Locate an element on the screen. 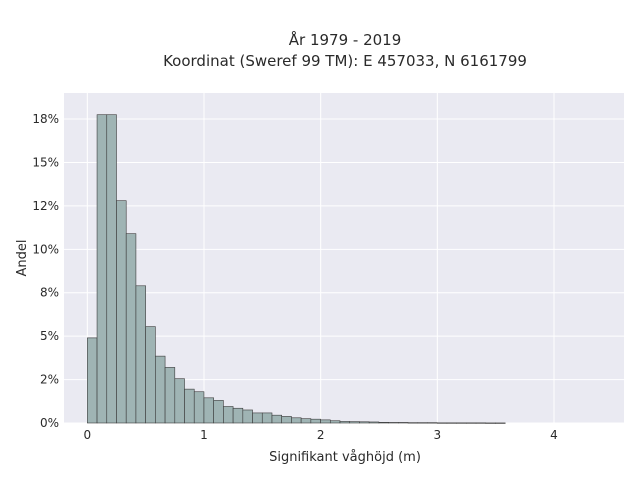  x-tick-label: 0 is located at coordinates (88, 435).